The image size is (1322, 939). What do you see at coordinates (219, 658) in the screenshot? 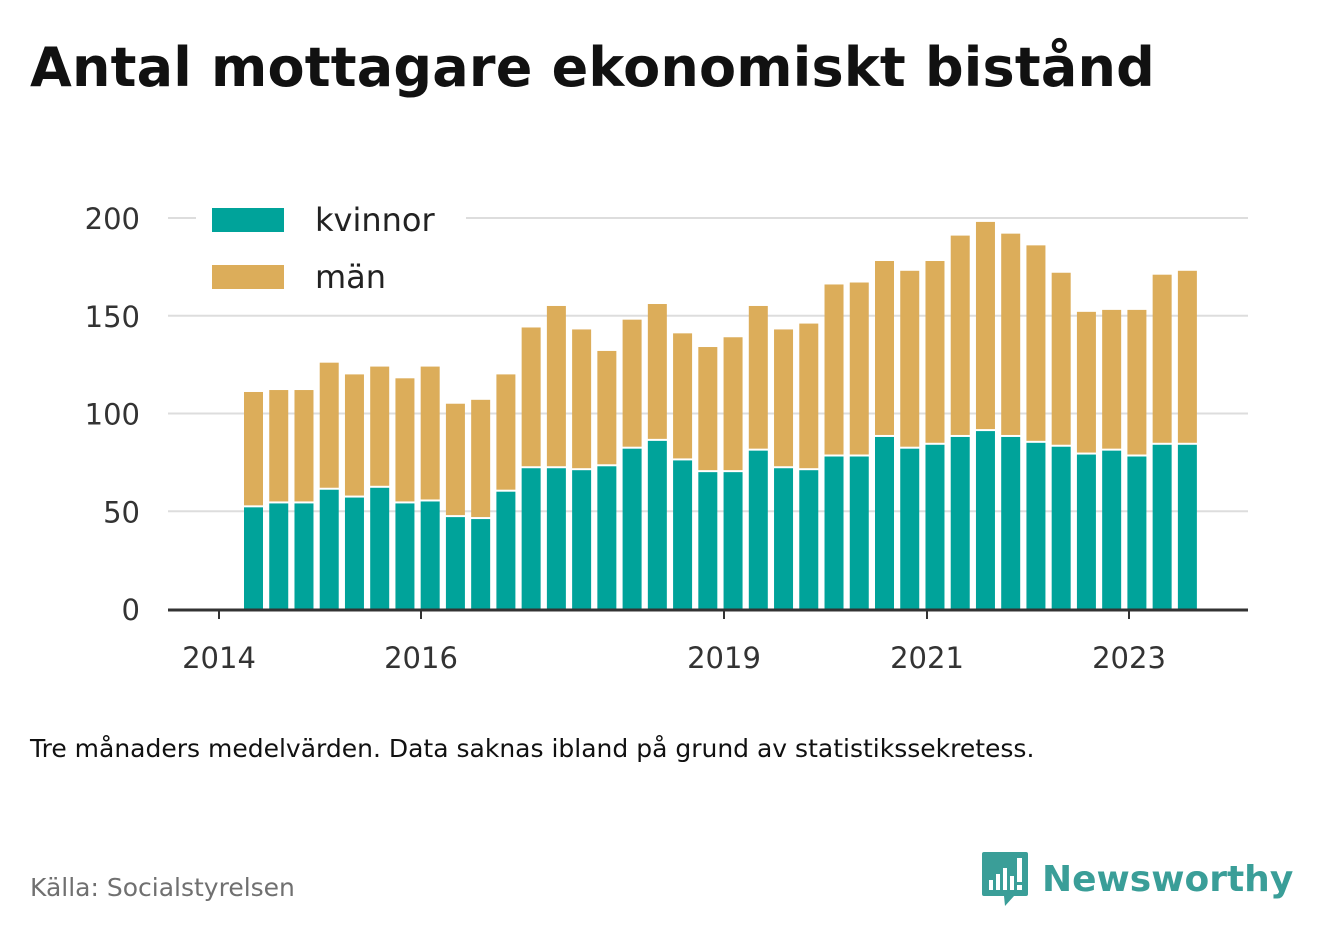
I see `x-tick-label: 2014` at bounding box center [219, 658].